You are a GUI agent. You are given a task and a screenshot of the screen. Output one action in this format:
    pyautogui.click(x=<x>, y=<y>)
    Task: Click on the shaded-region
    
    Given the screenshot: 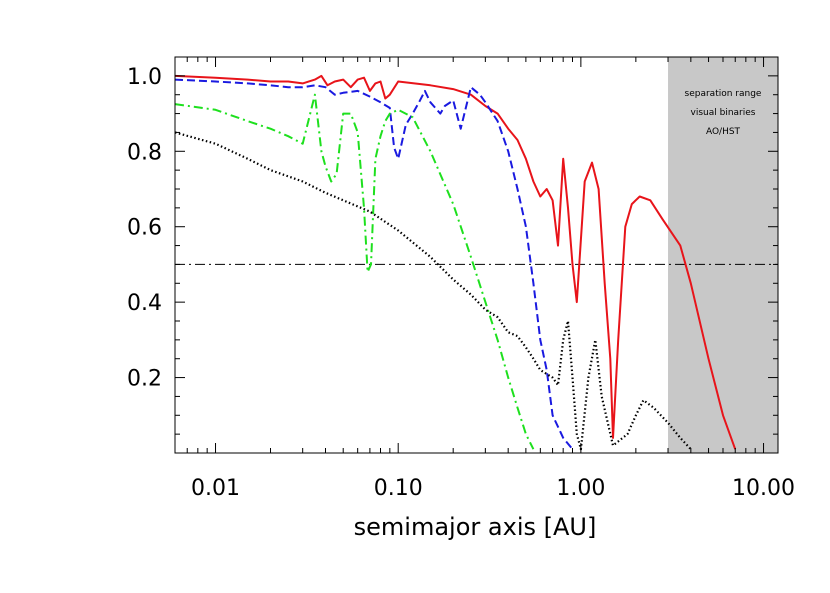 What is the action you would take?
    pyautogui.click(x=723, y=255)
    